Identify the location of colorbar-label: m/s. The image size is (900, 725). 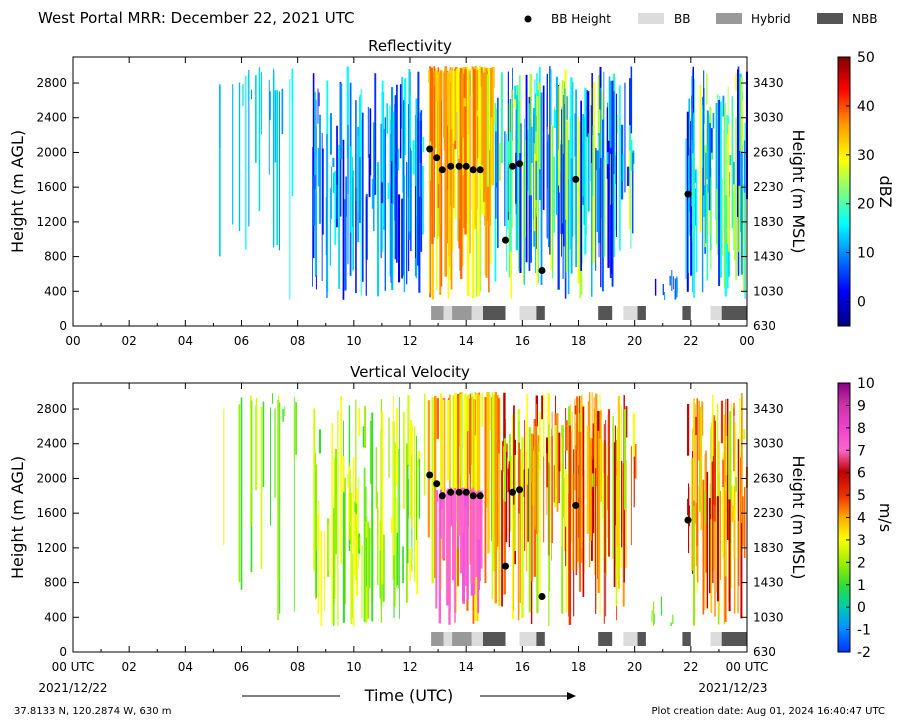
(885, 517).